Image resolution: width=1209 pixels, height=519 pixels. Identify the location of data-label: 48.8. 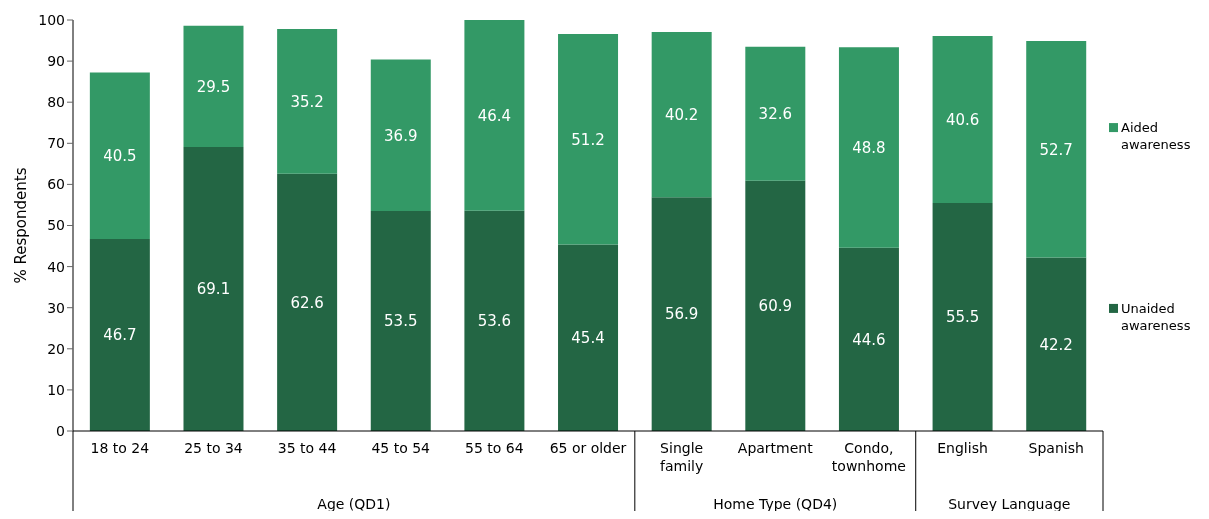
(869, 147).